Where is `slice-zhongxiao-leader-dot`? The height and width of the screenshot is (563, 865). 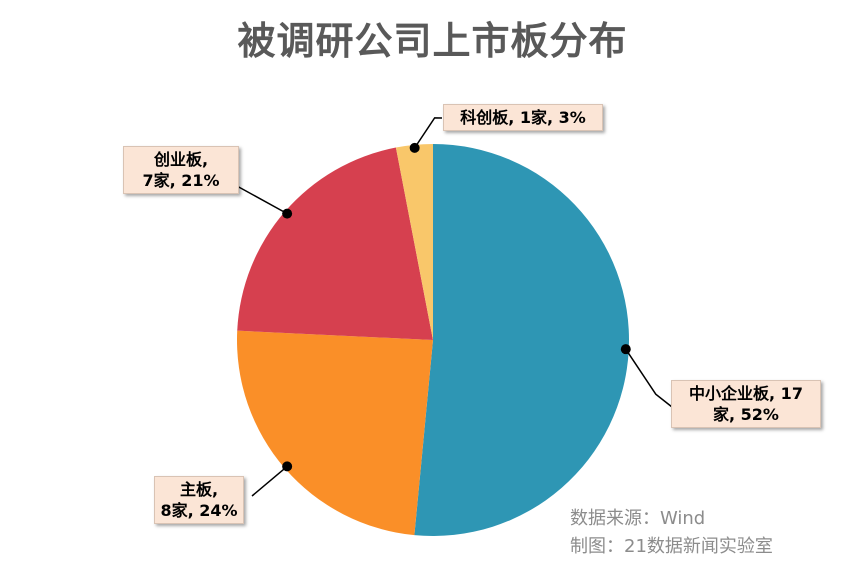 slice-zhongxiao-leader-dot is located at coordinates (625, 349).